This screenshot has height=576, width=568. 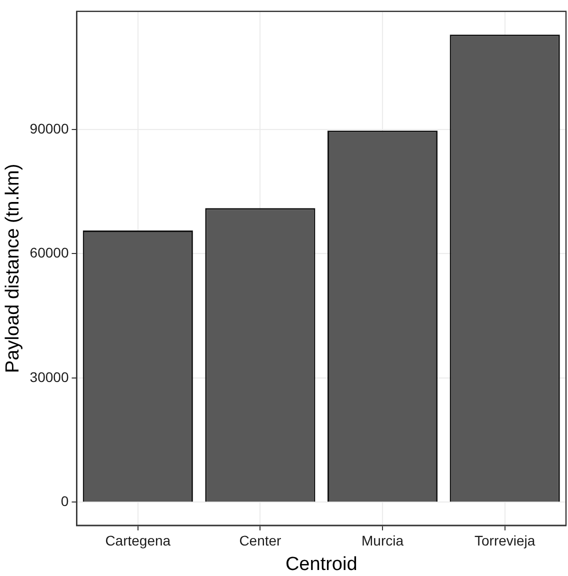 I want to click on x-tick-label: Center, so click(x=260, y=540).